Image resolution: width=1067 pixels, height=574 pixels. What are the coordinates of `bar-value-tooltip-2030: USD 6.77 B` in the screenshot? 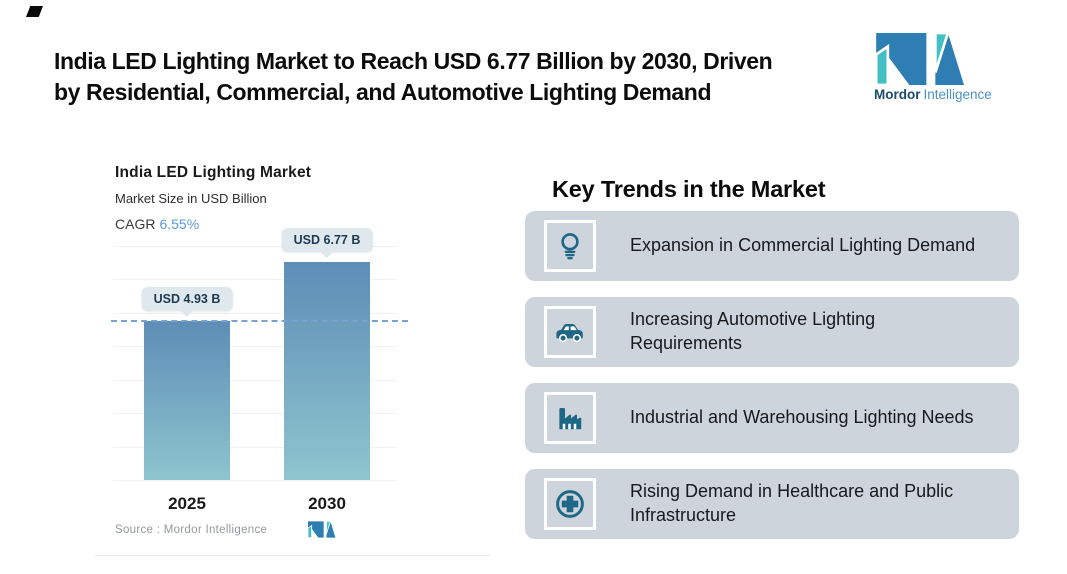 It's located at (327, 243).